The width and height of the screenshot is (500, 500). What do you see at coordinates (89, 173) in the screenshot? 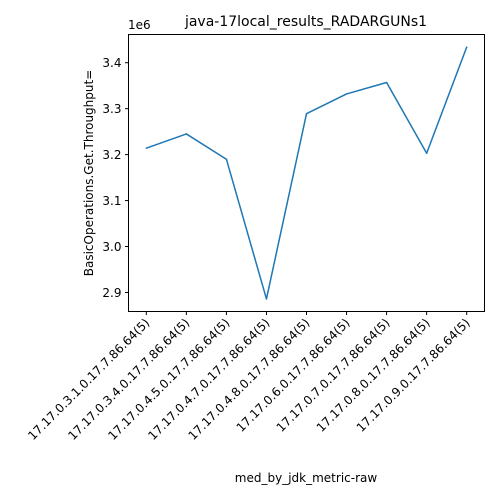
I see `y-axis-title: BasicOperations.Get.Throughput=` at bounding box center [89, 173].